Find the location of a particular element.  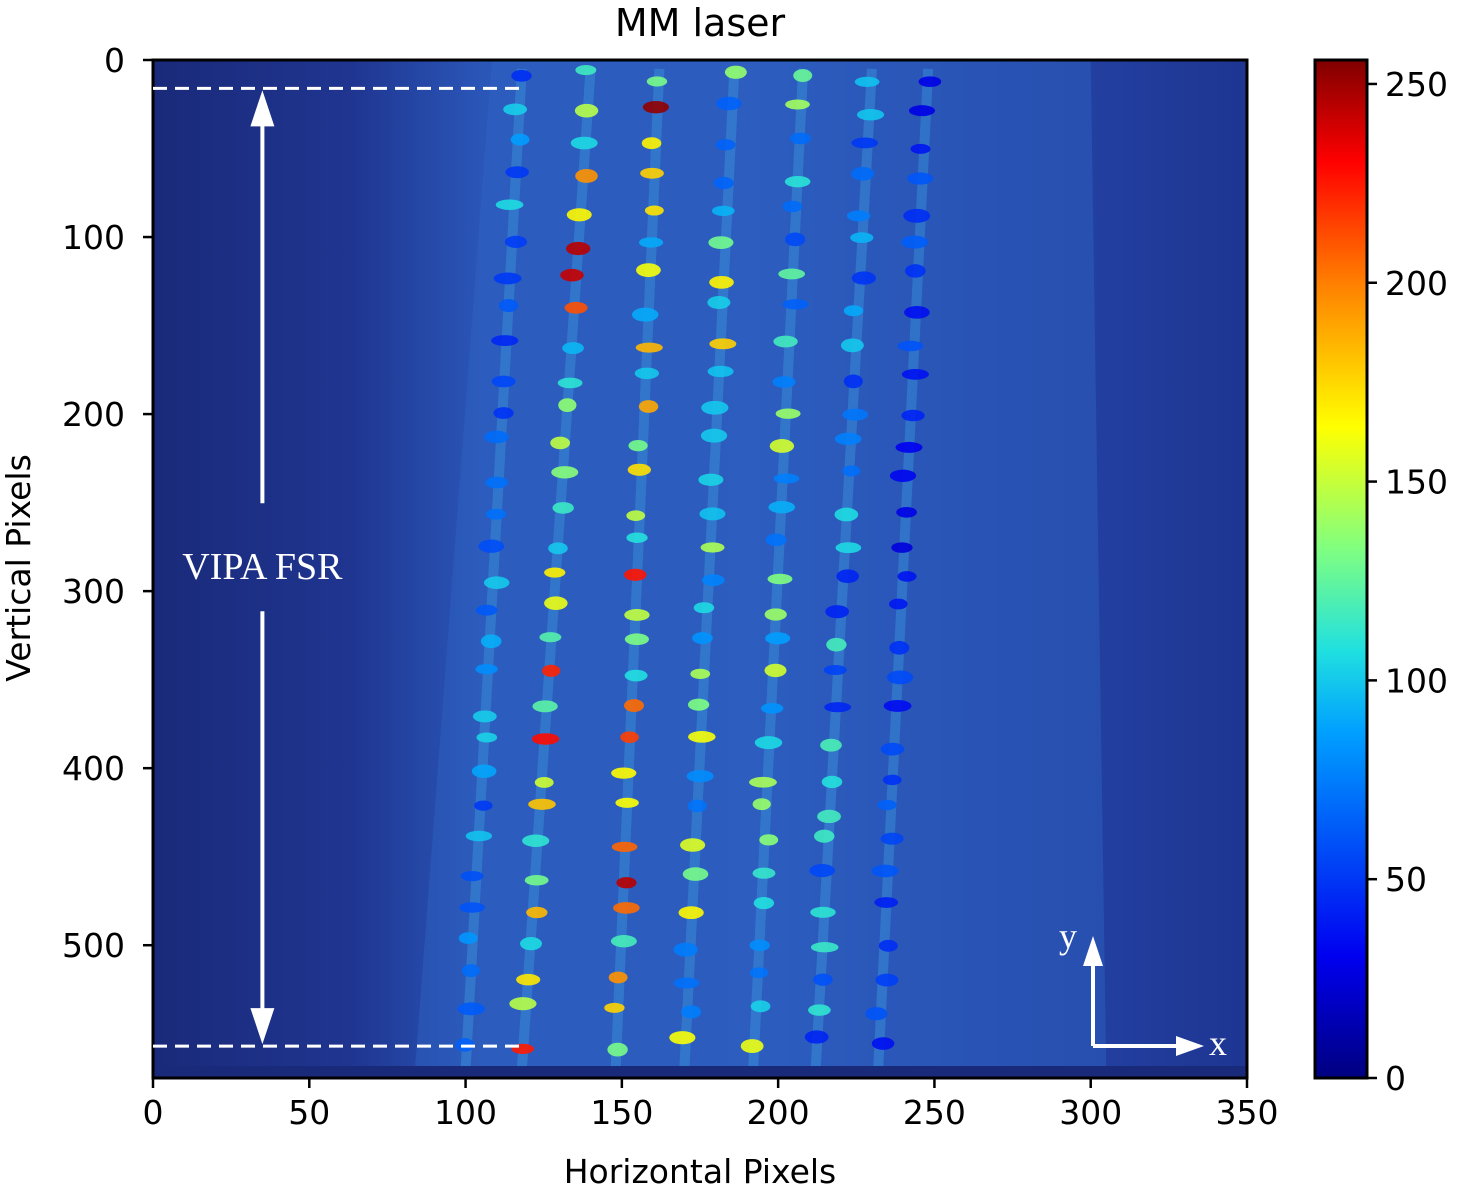

axis-indicator-x-label: x is located at coordinates (1218, 1043).